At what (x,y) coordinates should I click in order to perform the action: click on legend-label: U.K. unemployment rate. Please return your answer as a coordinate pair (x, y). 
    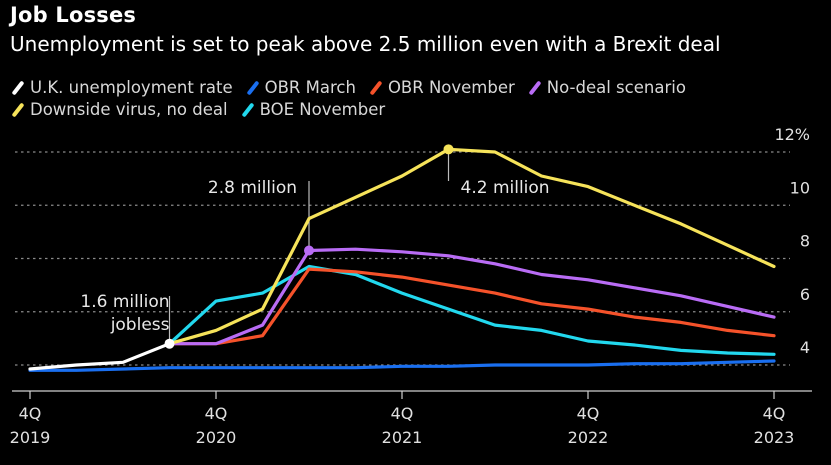
    Looking at the image, I should click on (131, 87).